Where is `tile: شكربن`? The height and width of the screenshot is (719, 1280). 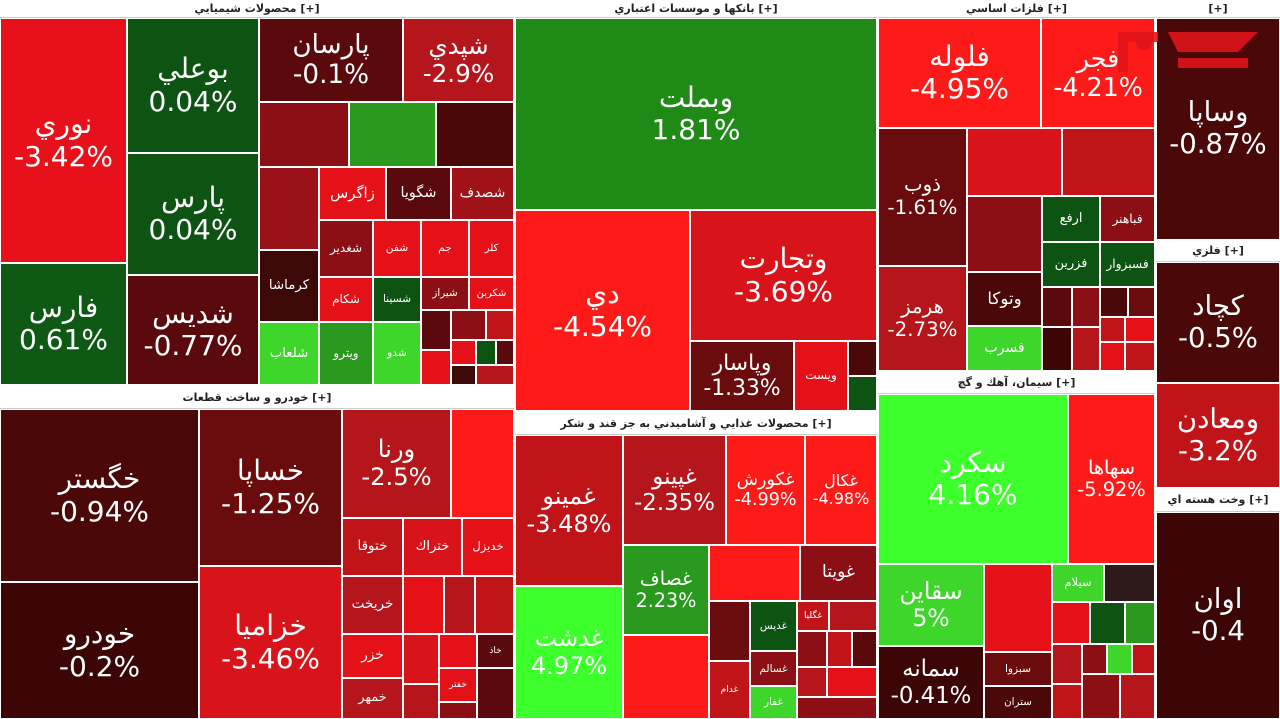 tile: شكربن is located at coordinates (491, 293).